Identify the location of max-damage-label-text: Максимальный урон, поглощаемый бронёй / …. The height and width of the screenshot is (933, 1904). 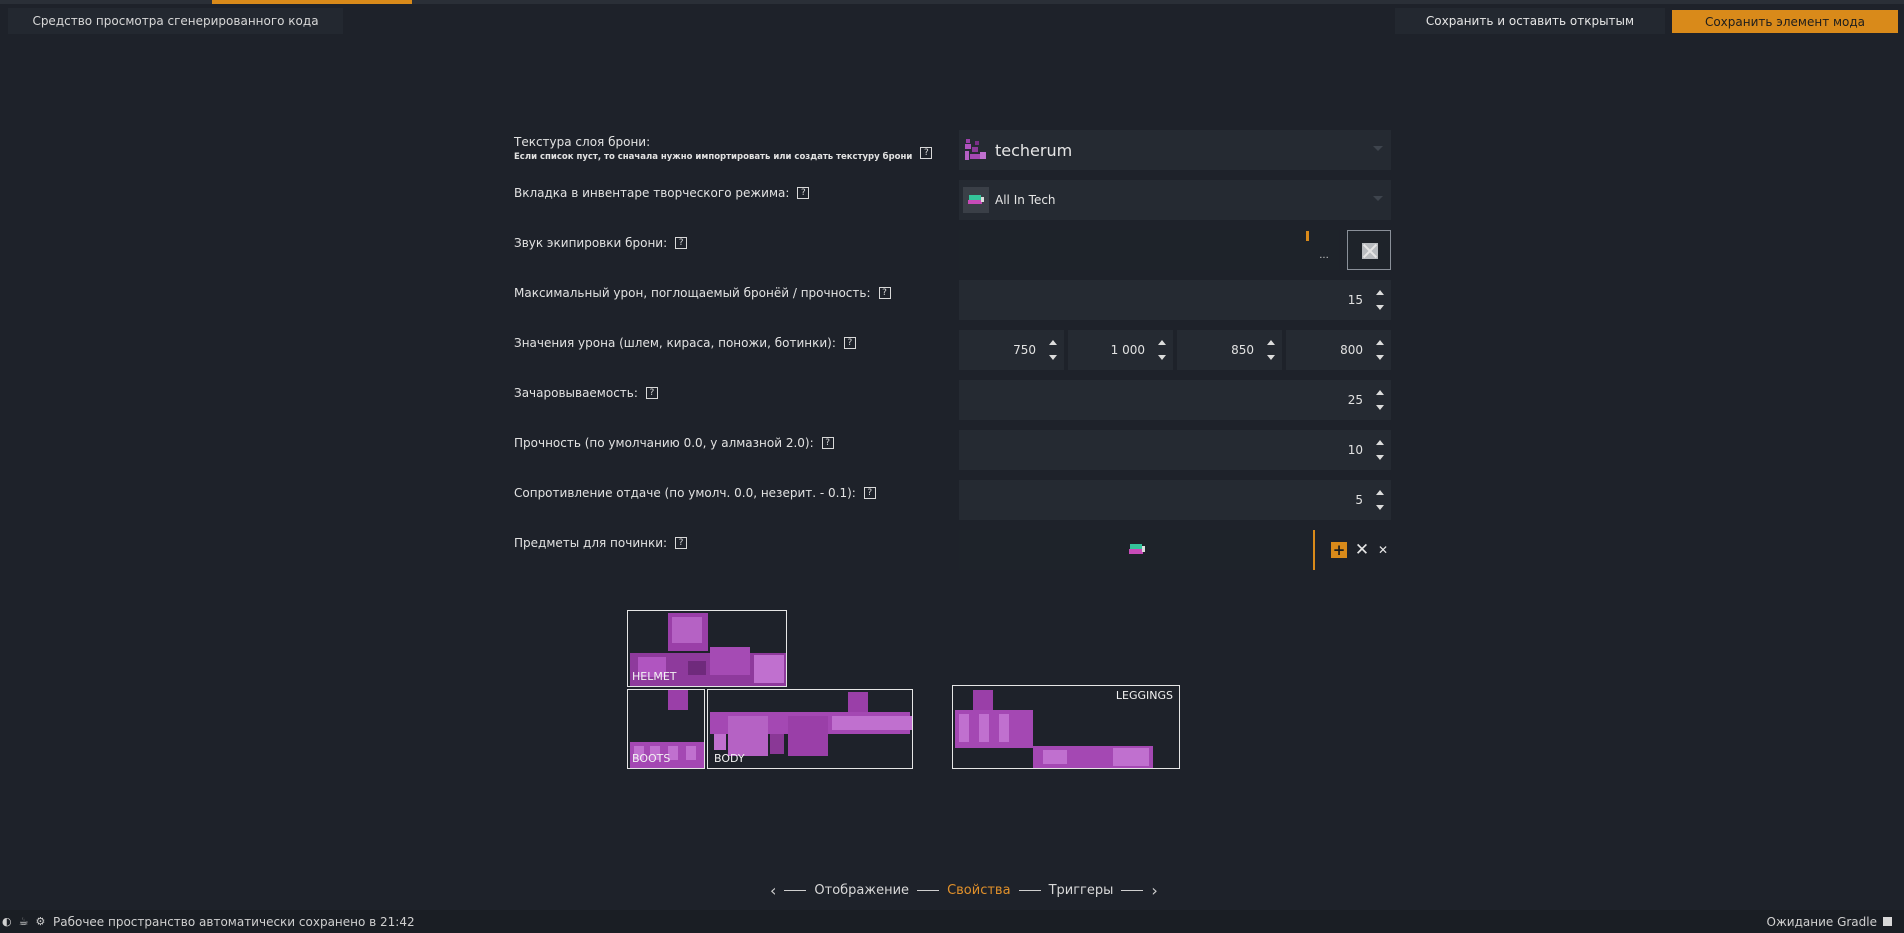
(692, 293).